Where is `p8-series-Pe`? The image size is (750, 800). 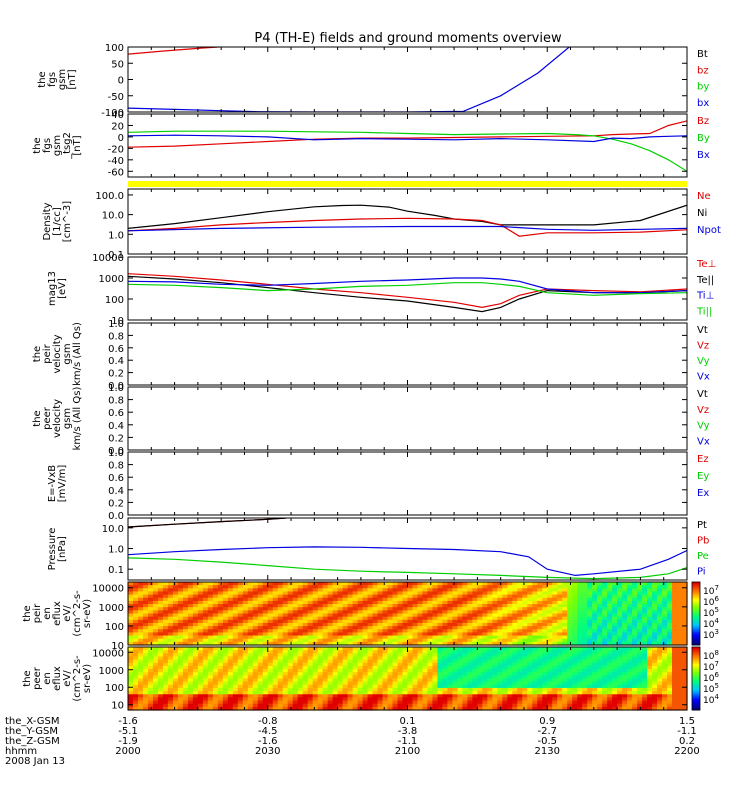
p8-series-Pe is located at coordinates (407, 568).